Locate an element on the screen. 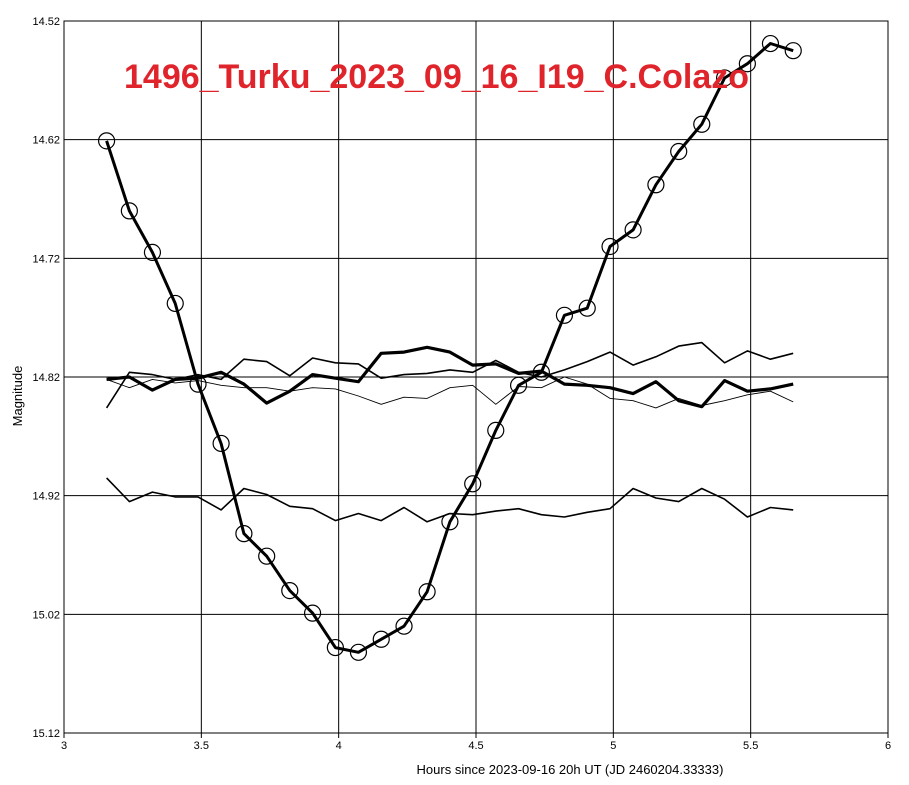 The height and width of the screenshot is (785, 909). y-tick-label-4: 14.92 is located at coordinates (46, 497).